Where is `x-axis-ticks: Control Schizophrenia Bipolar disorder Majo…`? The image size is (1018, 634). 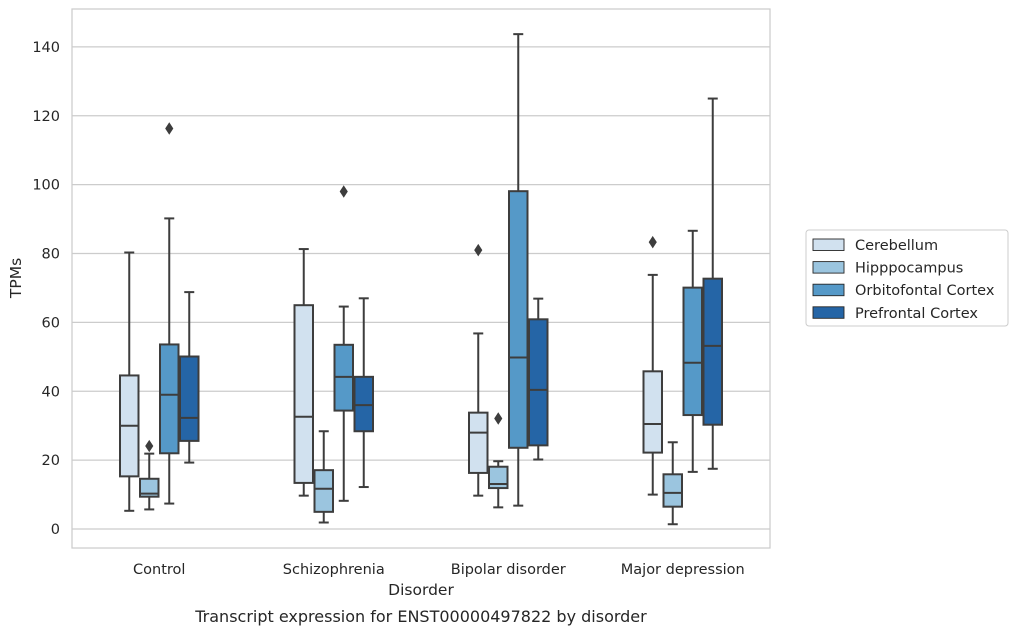
x-axis-ticks: Control Schizophrenia Bipolar disorder Majo… is located at coordinates (439, 570).